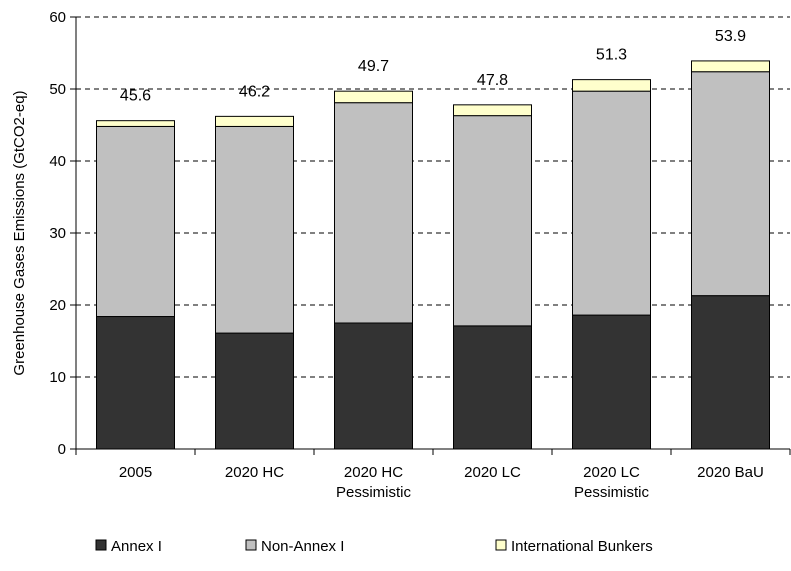 This screenshot has height=571, width=791. Describe the element at coordinates (730, 36) in the screenshot. I see `bar-total-label: 53.9` at that location.